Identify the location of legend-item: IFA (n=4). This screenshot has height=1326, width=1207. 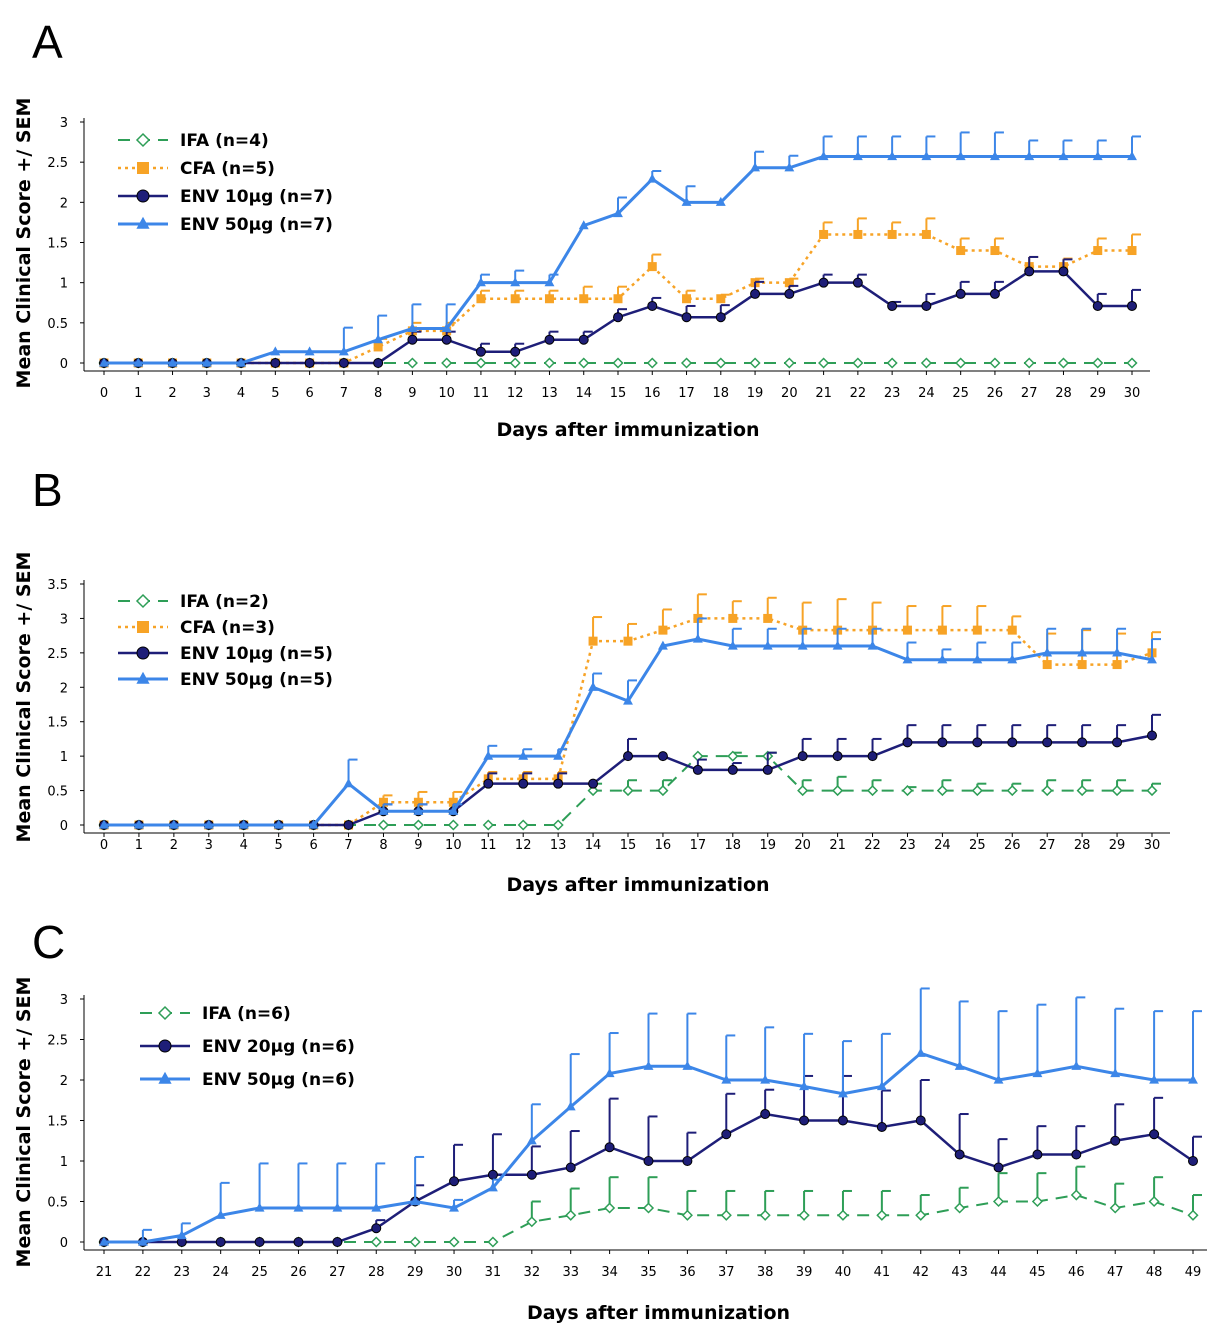
(193, 141).